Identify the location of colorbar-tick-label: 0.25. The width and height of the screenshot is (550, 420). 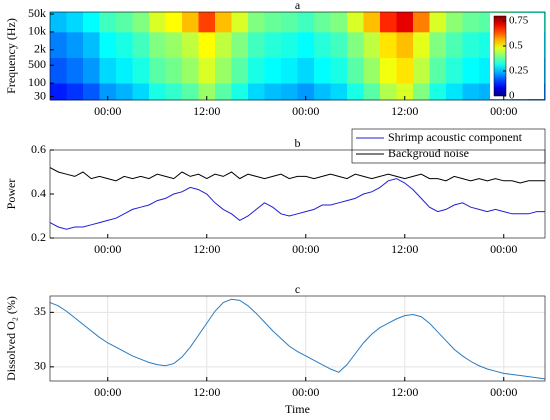
(519, 71).